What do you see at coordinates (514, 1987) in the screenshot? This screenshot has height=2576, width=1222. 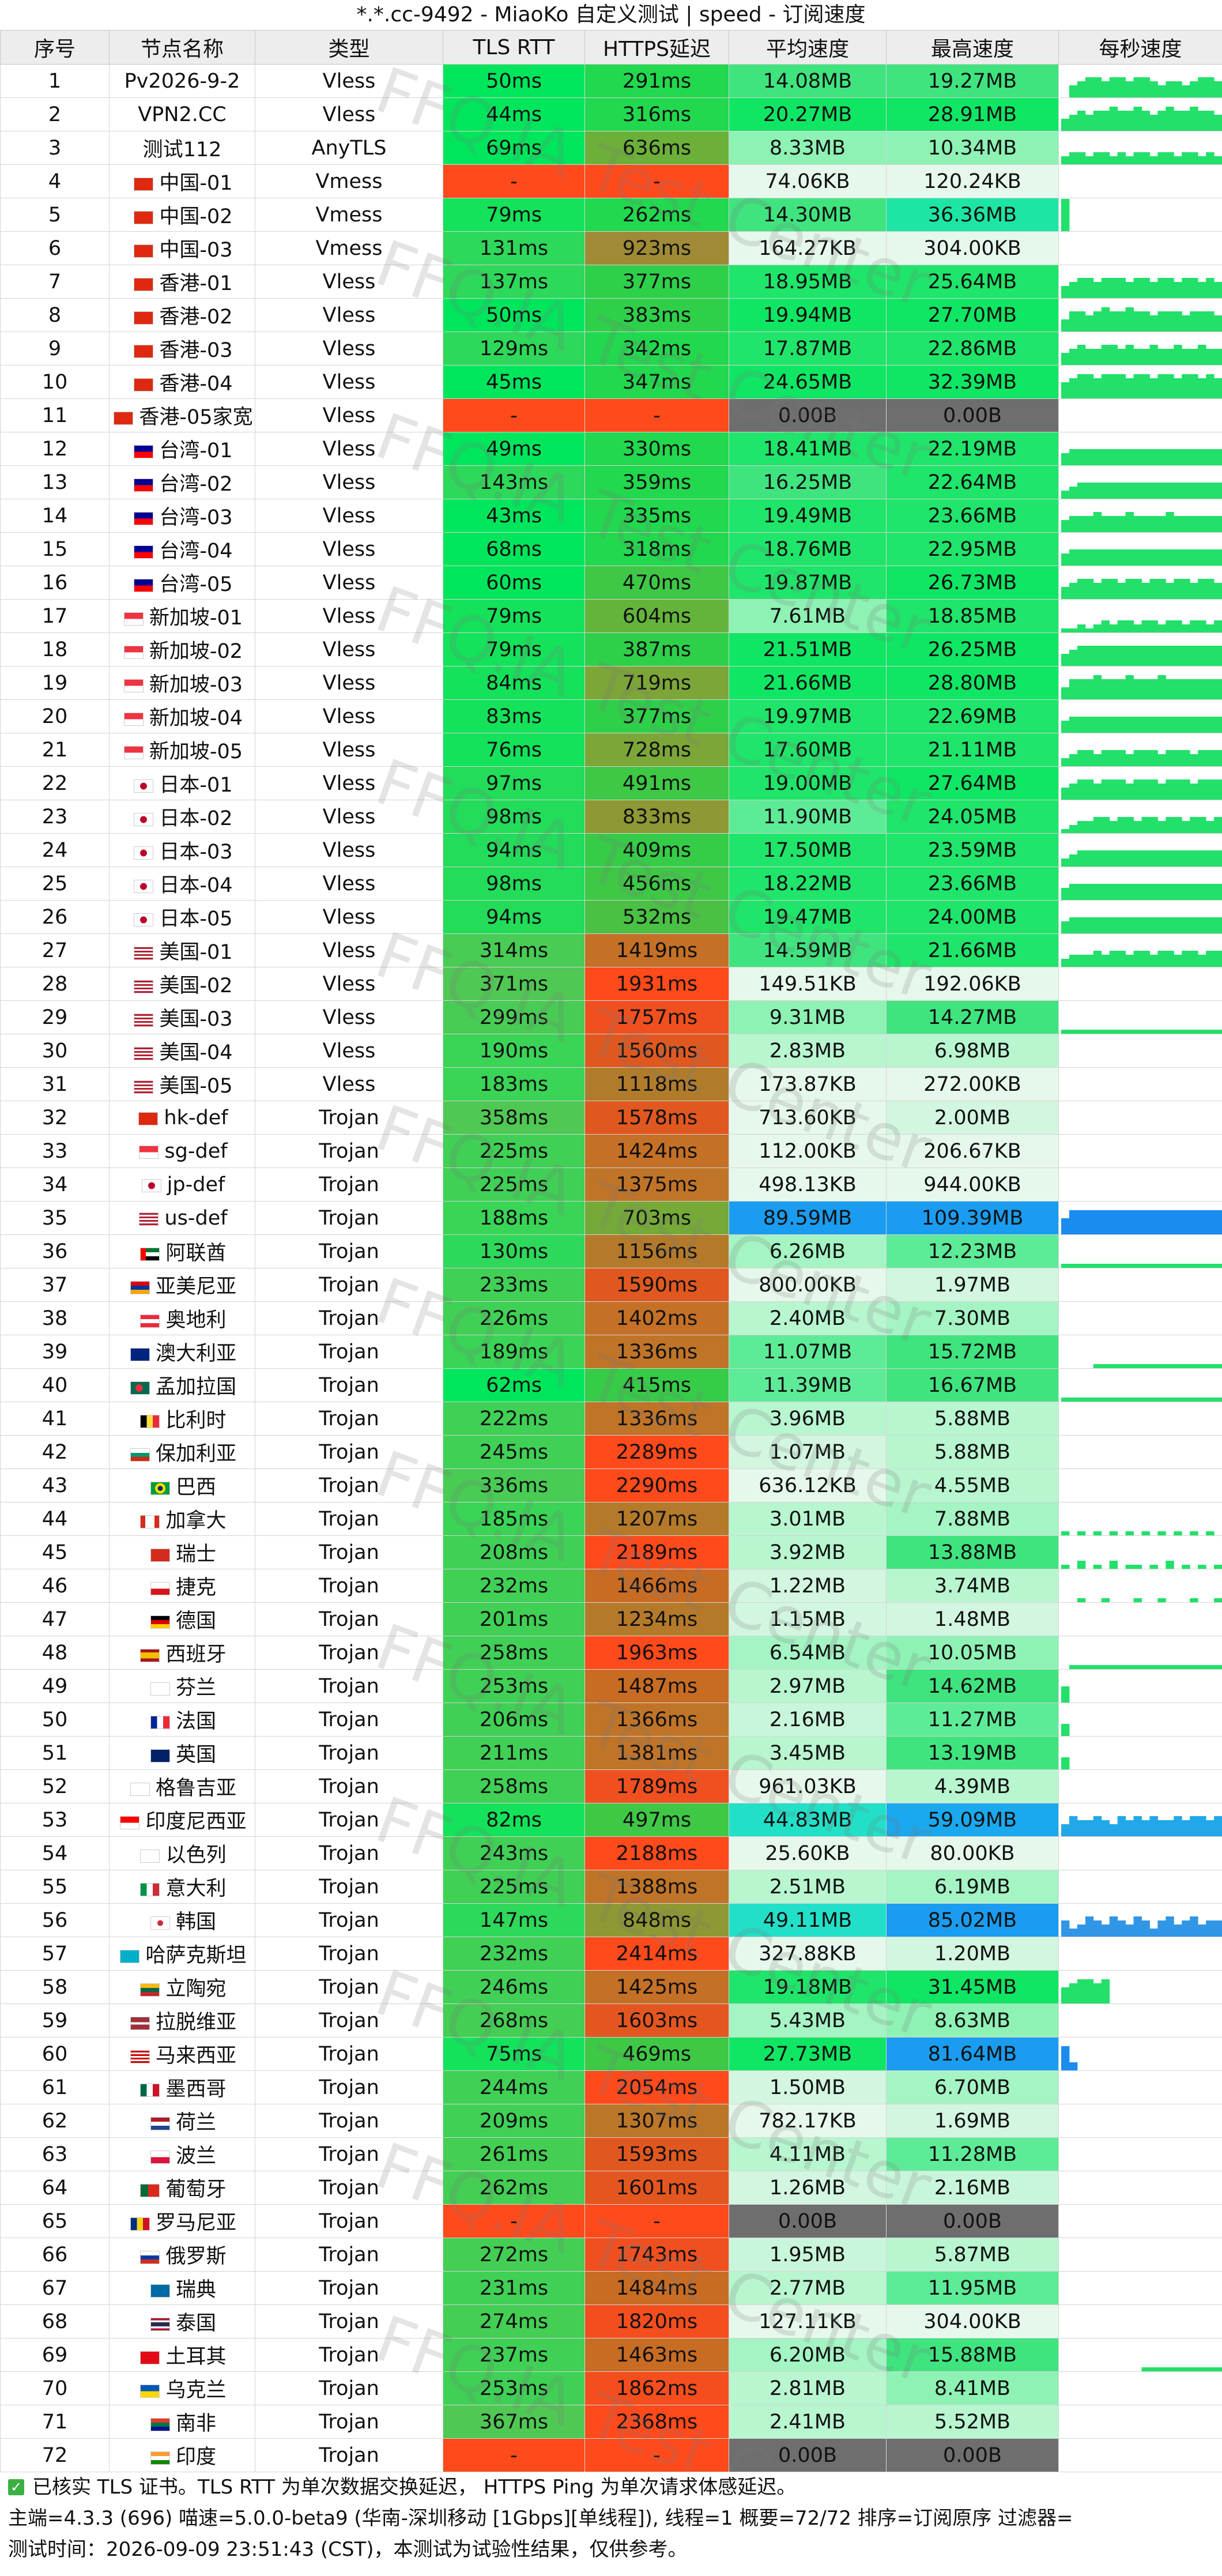 I see `tls-rtt: 246ms` at bounding box center [514, 1987].